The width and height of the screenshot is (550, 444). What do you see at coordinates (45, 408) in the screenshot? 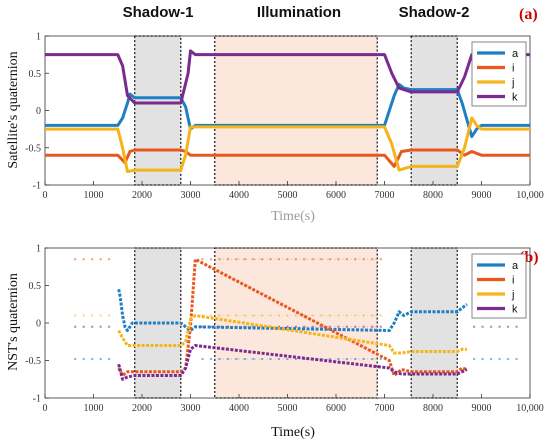
I see `x-tick-label-b-0: 0` at bounding box center [45, 408].